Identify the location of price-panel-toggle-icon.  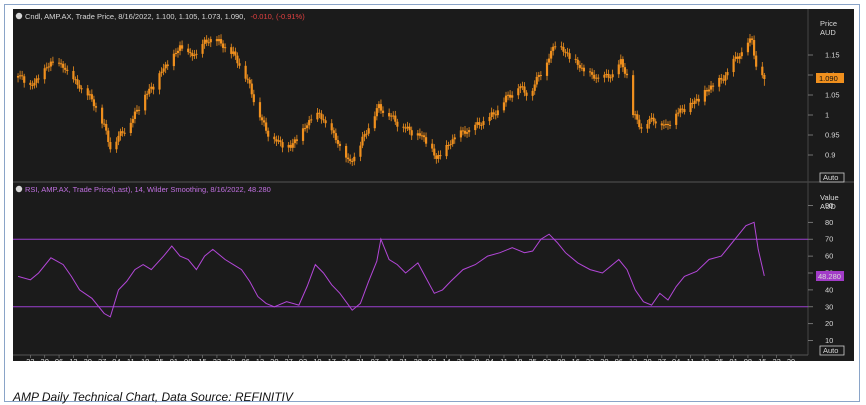
(19, 16).